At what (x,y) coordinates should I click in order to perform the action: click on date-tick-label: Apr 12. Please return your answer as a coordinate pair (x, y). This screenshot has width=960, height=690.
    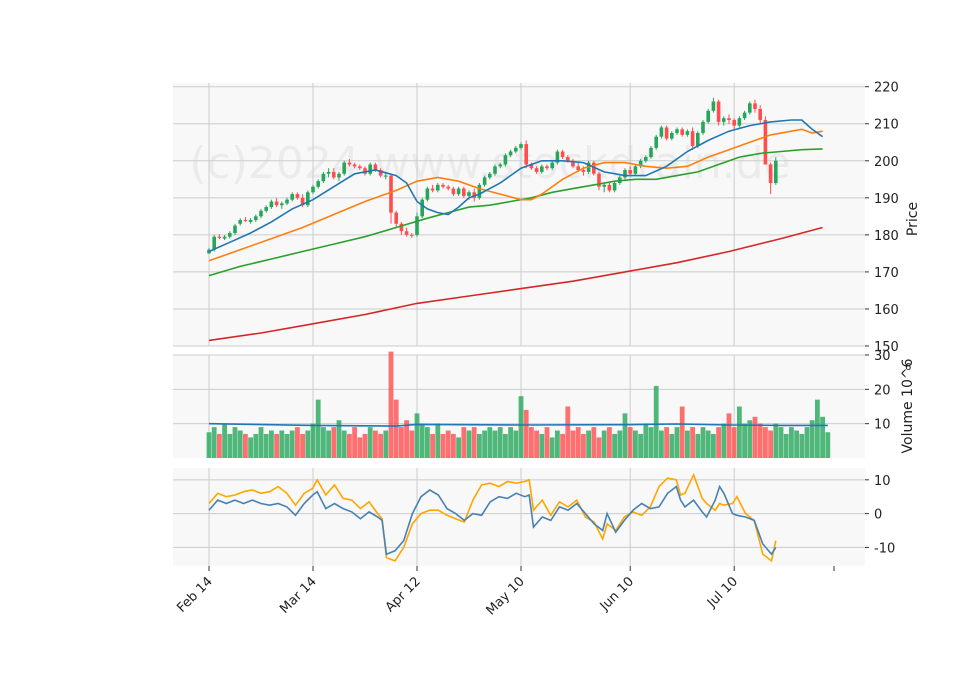
    Looking at the image, I should click on (403, 594).